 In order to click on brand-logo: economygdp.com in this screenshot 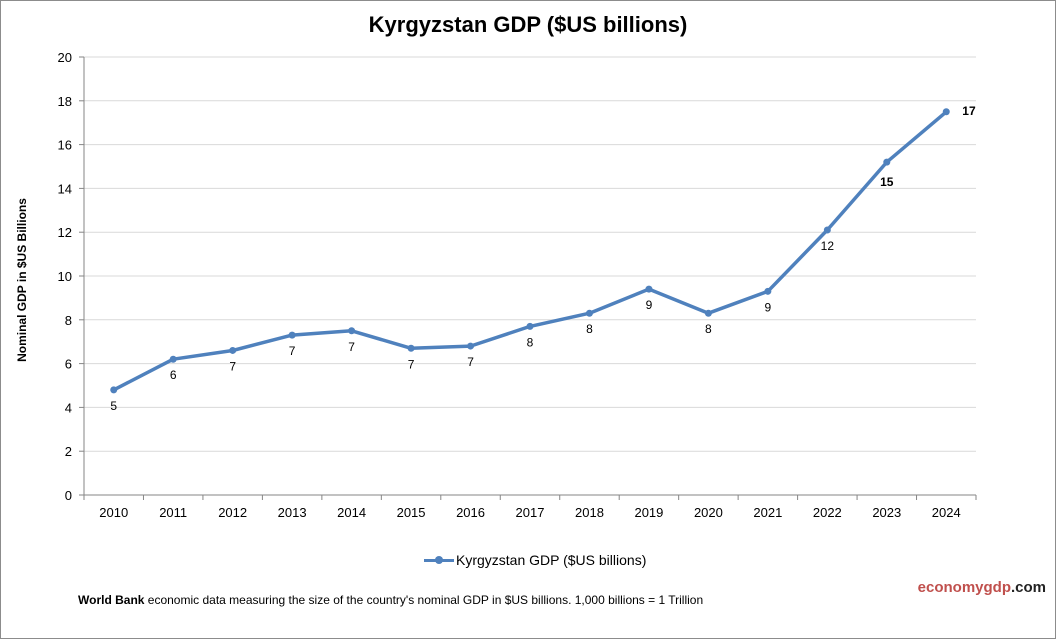, I will do `click(982, 587)`.